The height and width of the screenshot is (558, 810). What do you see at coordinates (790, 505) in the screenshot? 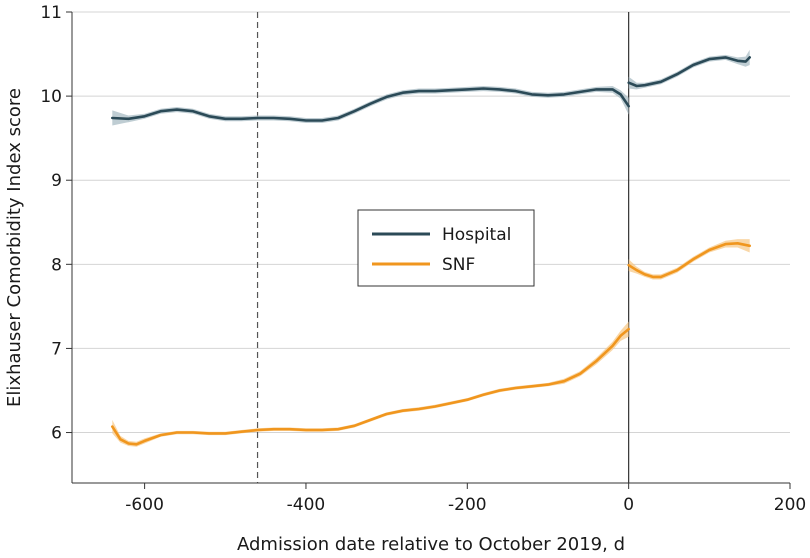
I see `x-tick-label-4: 200` at bounding box center [790, 505].